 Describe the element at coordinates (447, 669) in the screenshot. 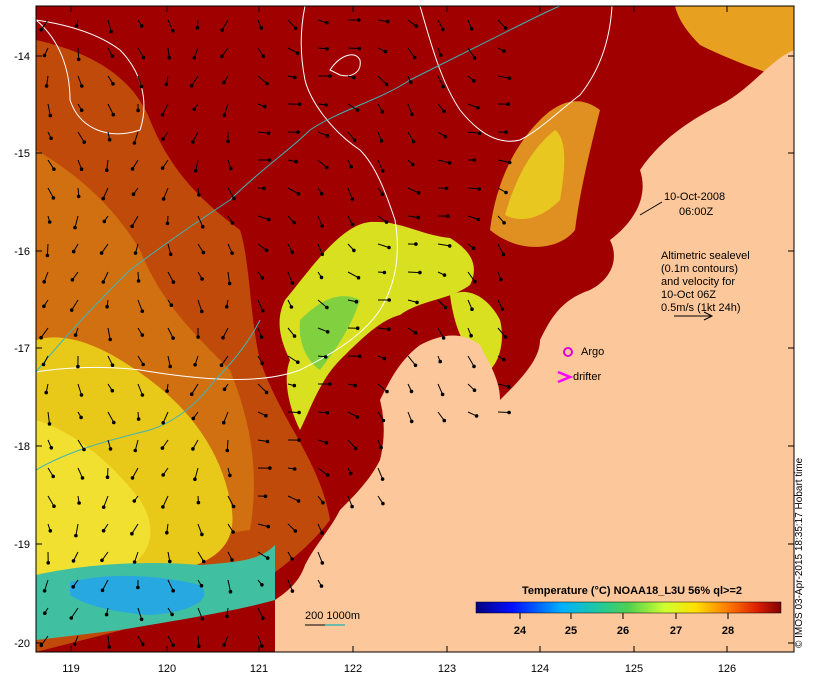

I see `lon-tick-label: 123` at that location.